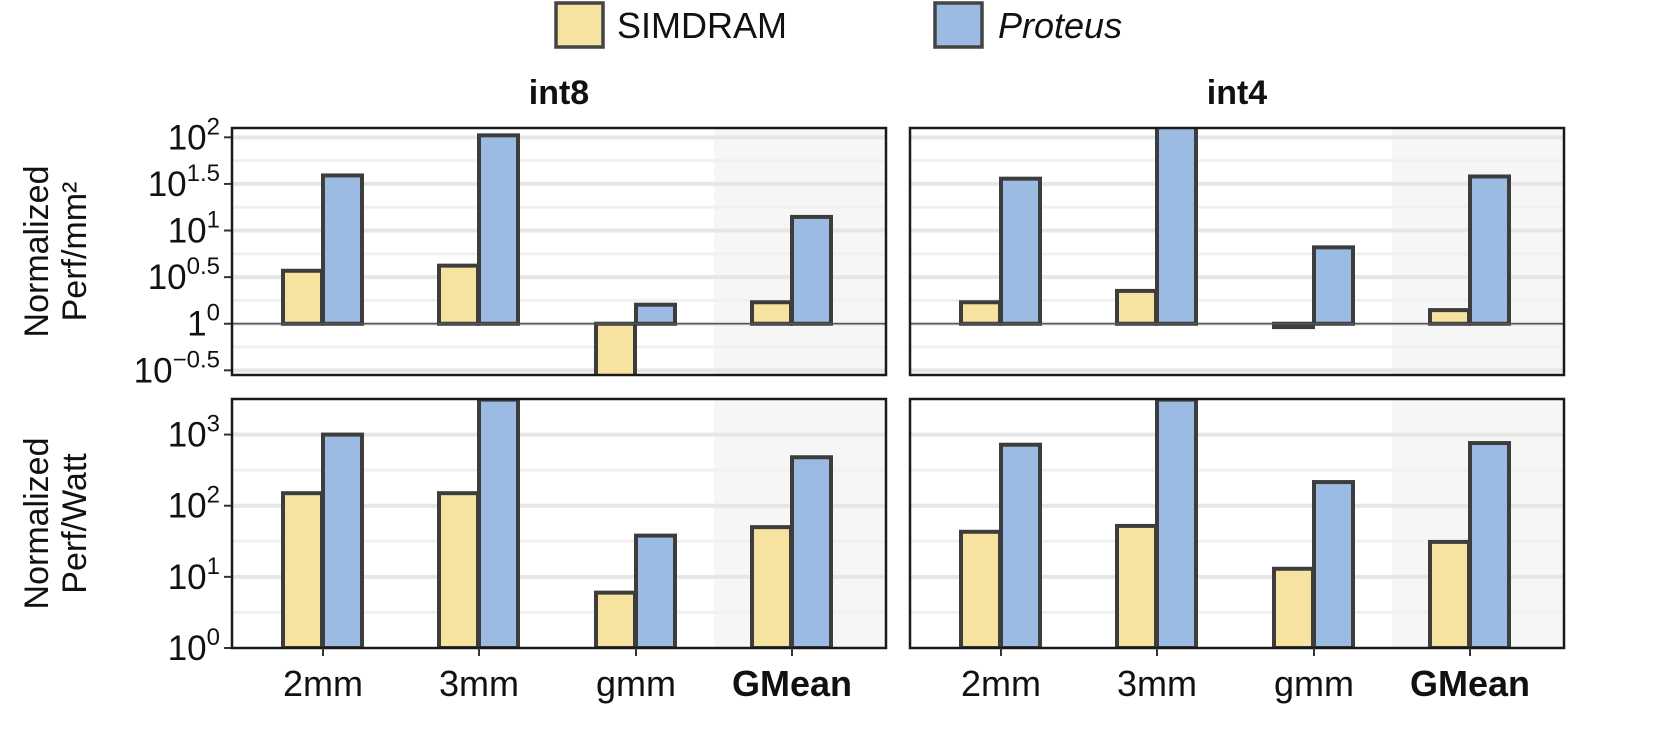 The height and width of the screenshot is (752, 1661). Describe the element at coordinates (177, 368) in the screenshot. I see `y-tick-label: 10−0.5` at that location.